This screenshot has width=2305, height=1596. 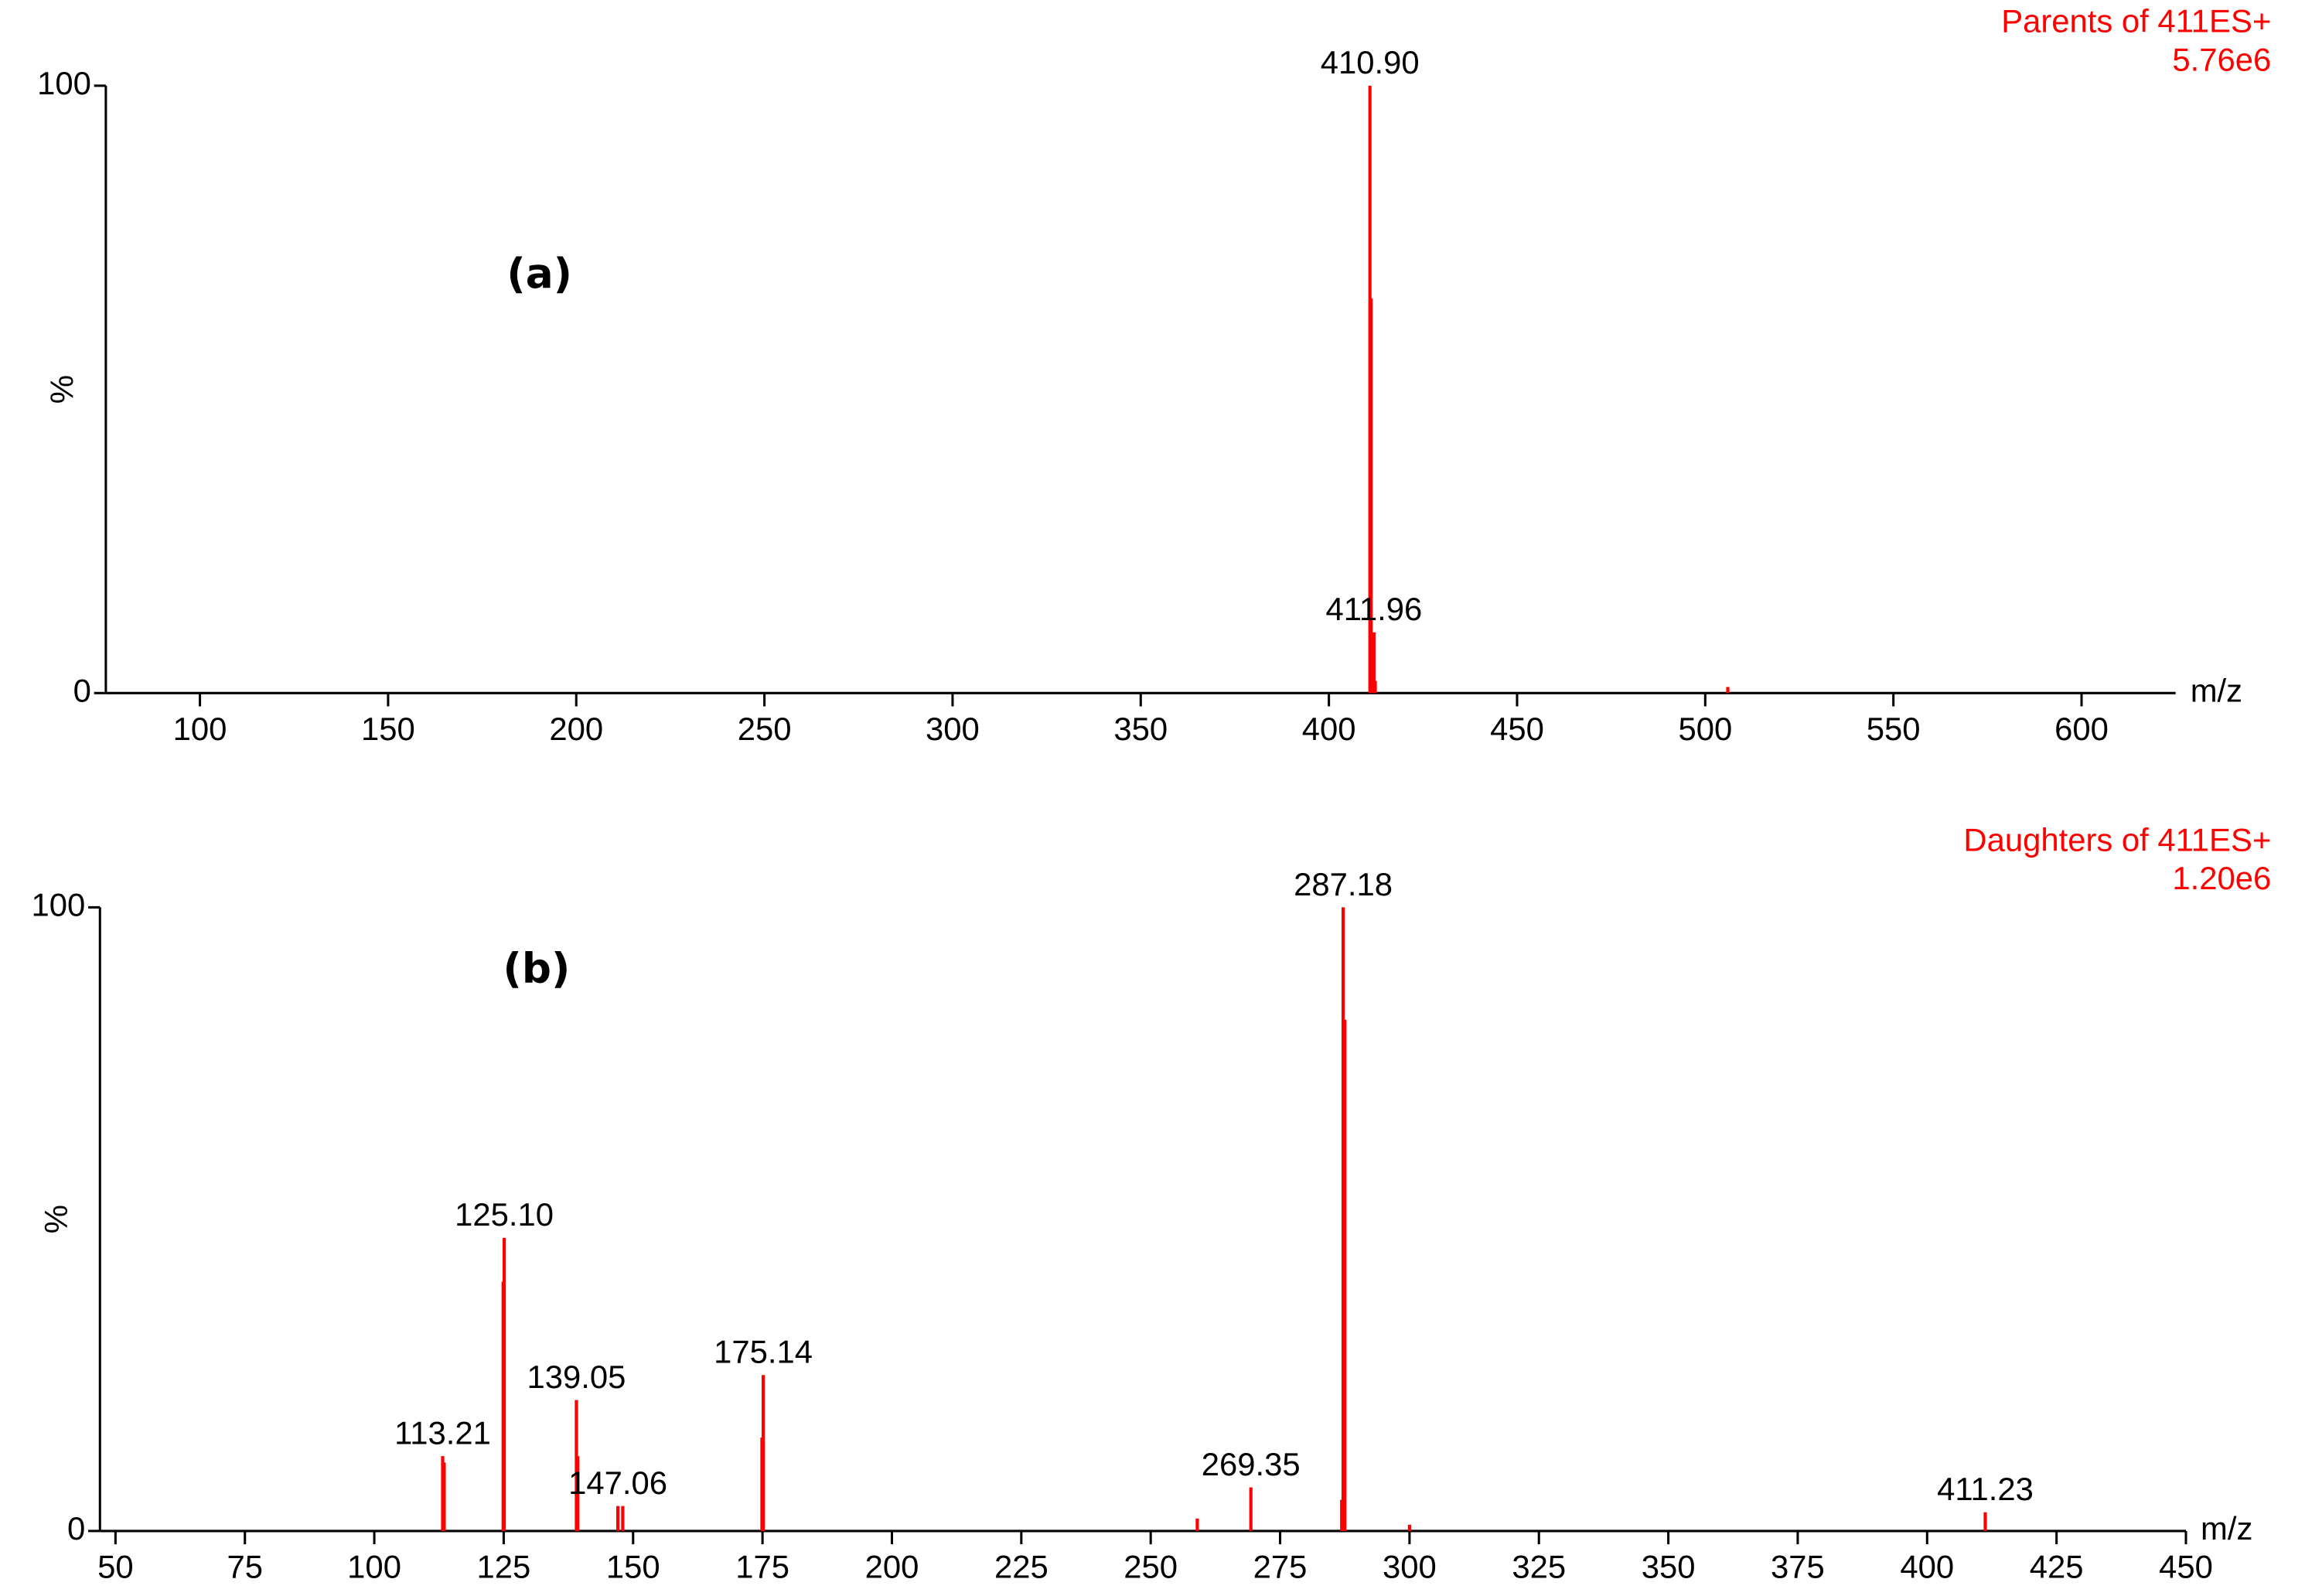 What do you see at coordinates (1022, 1567) in the screenshot?
I see `x-tick-label: 225` at bounding box center [1022, 1567].